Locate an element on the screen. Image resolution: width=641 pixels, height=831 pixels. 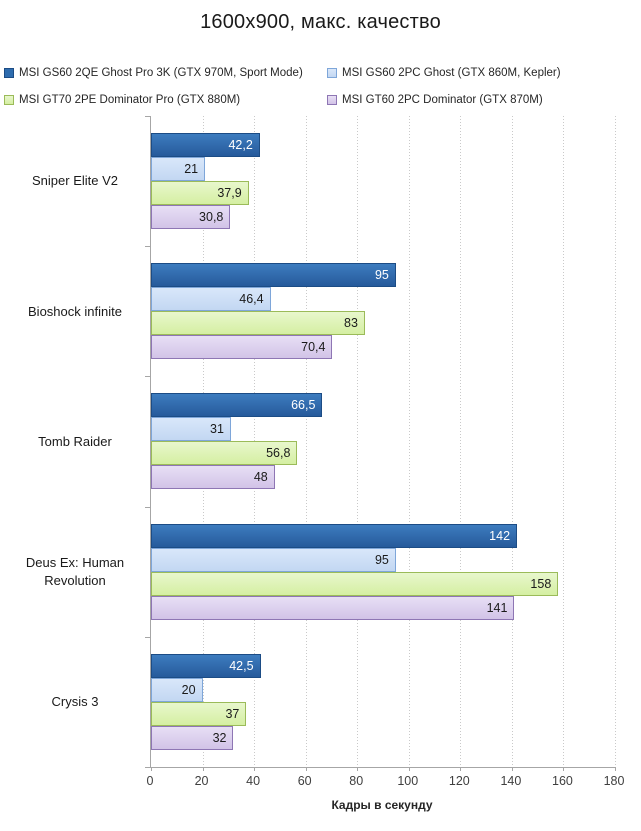
bar-group: 142 95 158 141 is located at coordinates (383, 572).